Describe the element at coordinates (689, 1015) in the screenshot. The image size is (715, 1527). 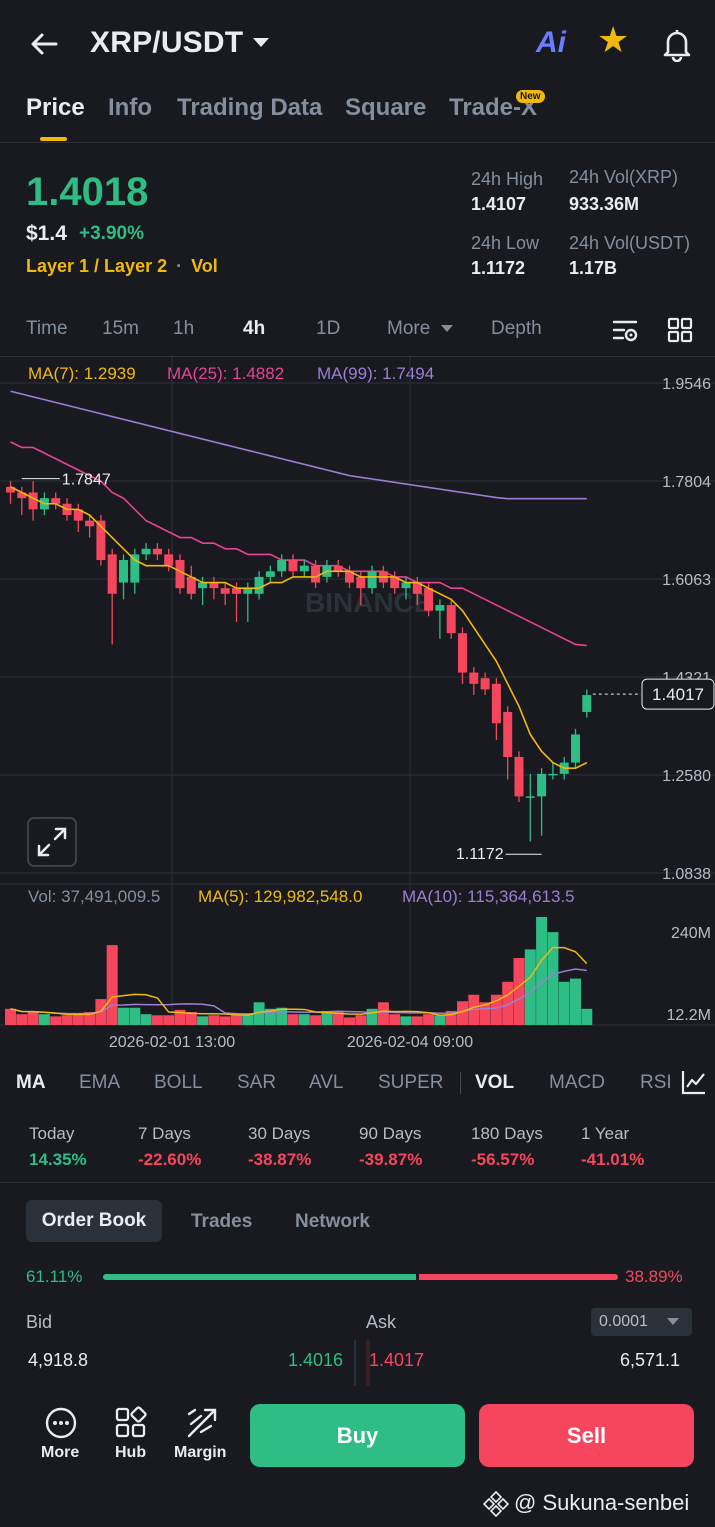
I see `volume-tick-label: 12.2M` at that location.